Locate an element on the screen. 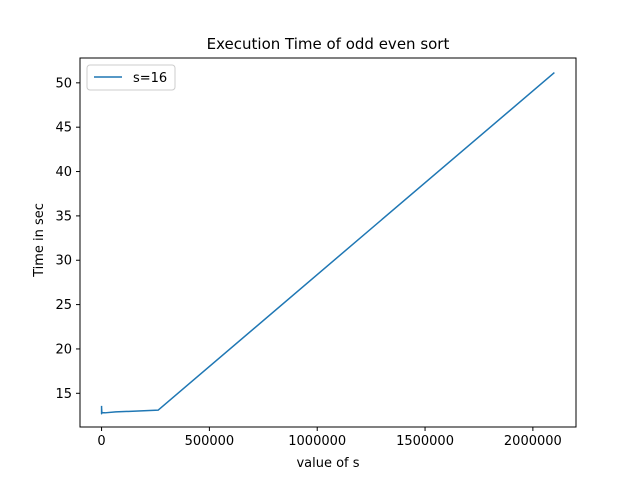 Image resolution: width=640 pixels, height=480 pixels. x-tick-label: 500000 is located at coordinates (210, 441).